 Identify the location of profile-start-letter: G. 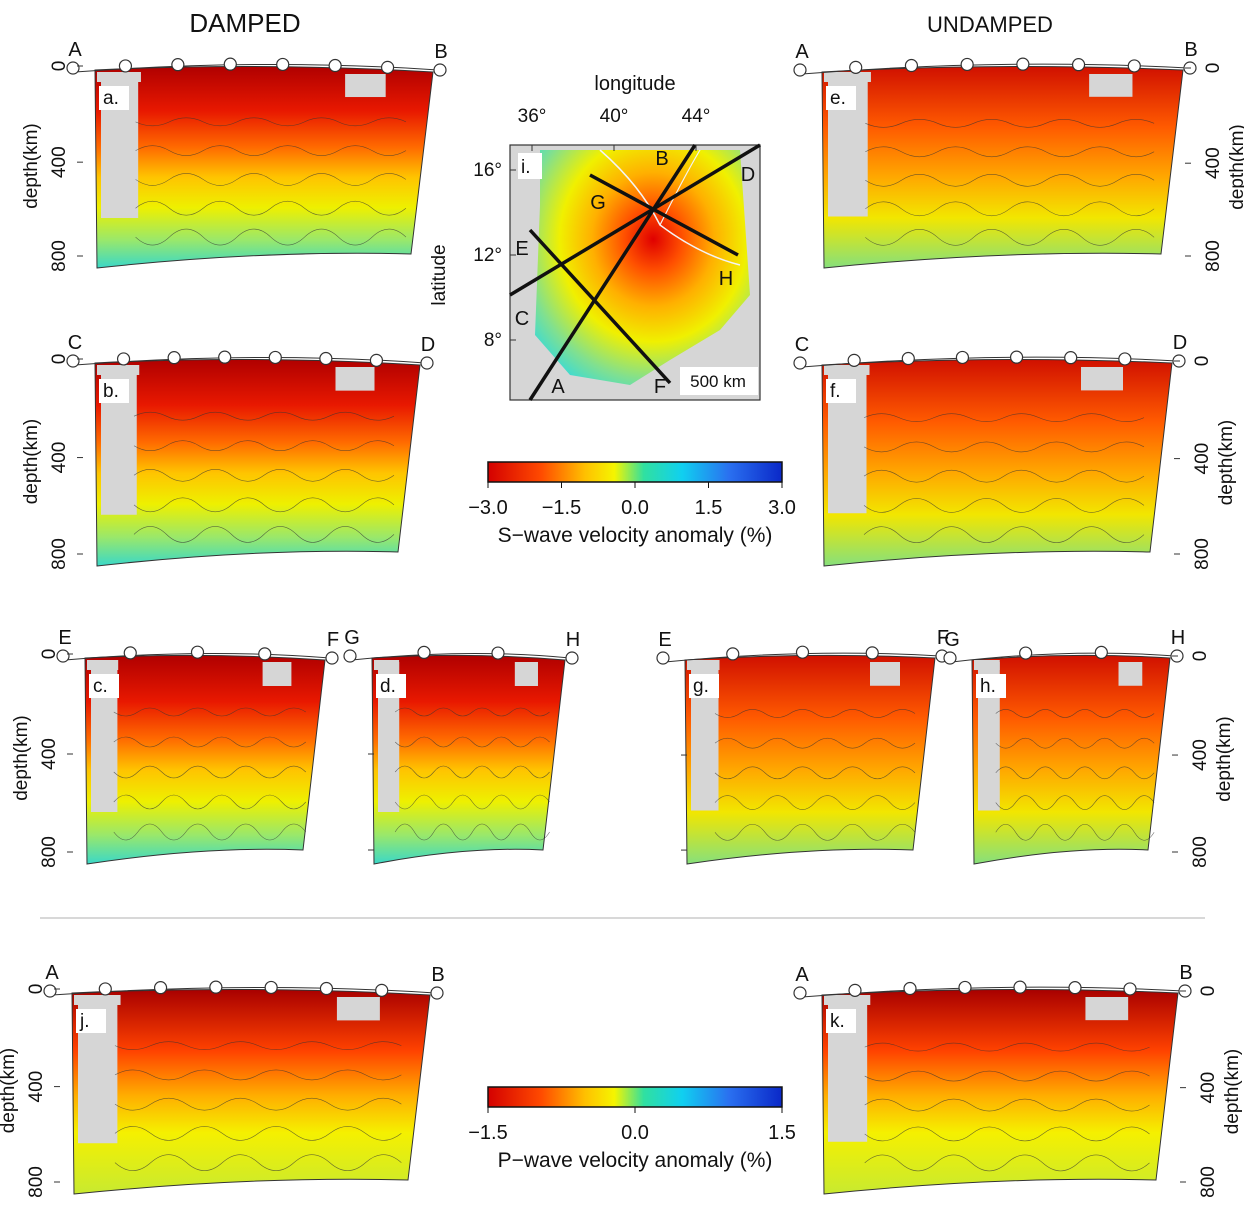
(352, 638).